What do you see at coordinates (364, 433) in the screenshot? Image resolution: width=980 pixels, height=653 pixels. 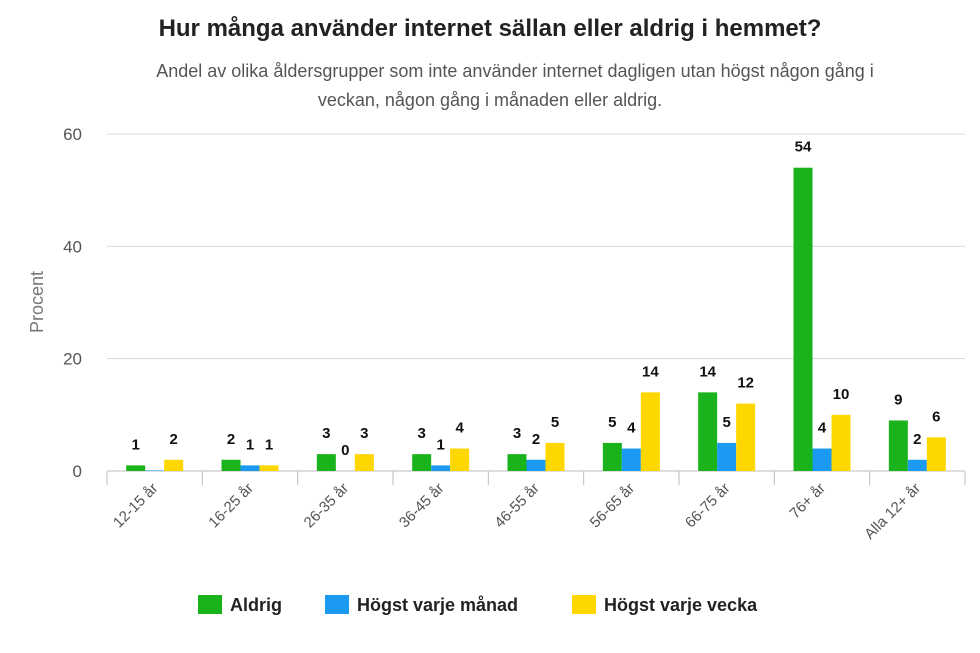 I see `data-label-2-2: 3` at bounding box center [364, 433].